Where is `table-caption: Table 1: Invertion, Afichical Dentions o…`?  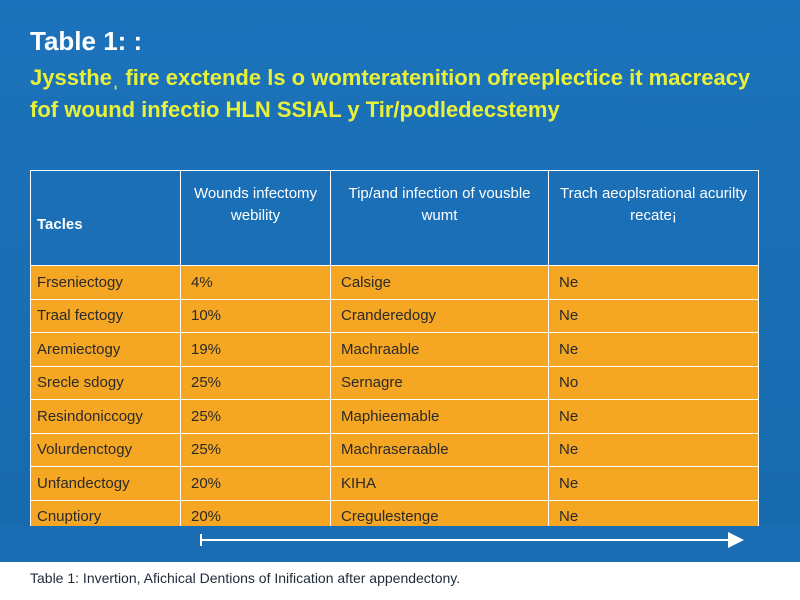
table-caption: Table 1: Invertion, Afichical Dentions o… is located at coordinates (245, 578).